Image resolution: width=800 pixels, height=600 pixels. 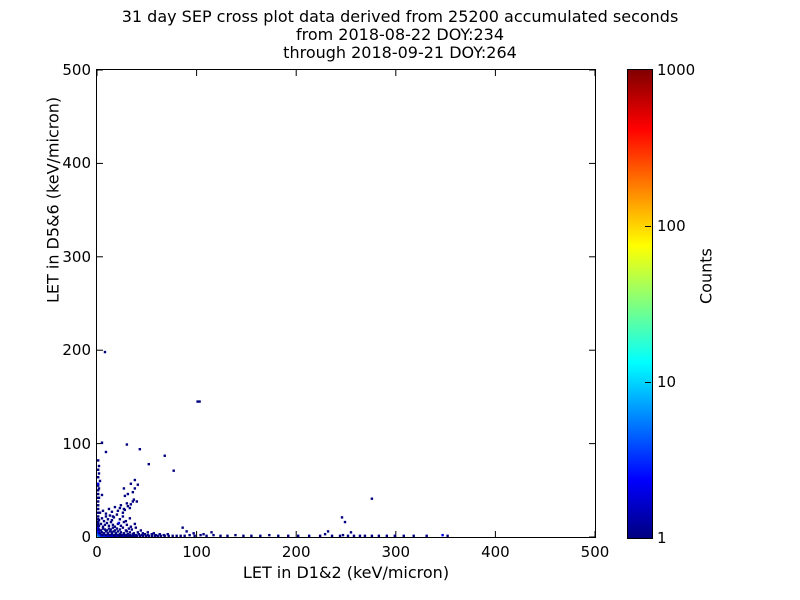 I want to click on y-tick-label: 200, so click(x=76, y=350).